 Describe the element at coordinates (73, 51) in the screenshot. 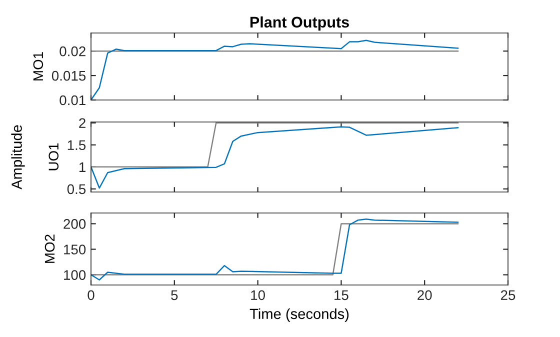

I see `y-tick-label: 0.02` at that location.